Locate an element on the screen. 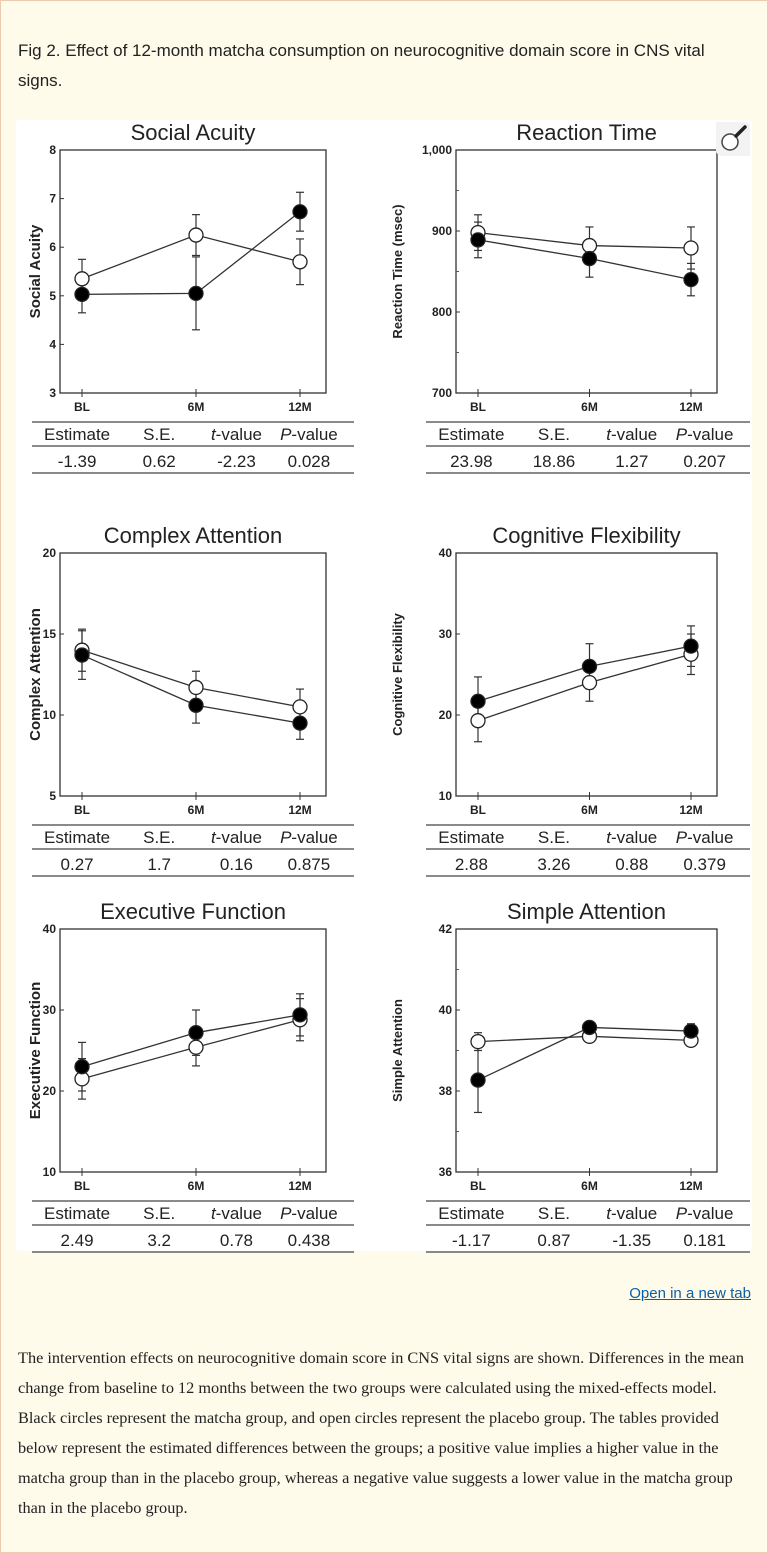 The width and height of the screenshot is (768, 1553). table-value: 0.87 is located at coordinates (553, 1240).